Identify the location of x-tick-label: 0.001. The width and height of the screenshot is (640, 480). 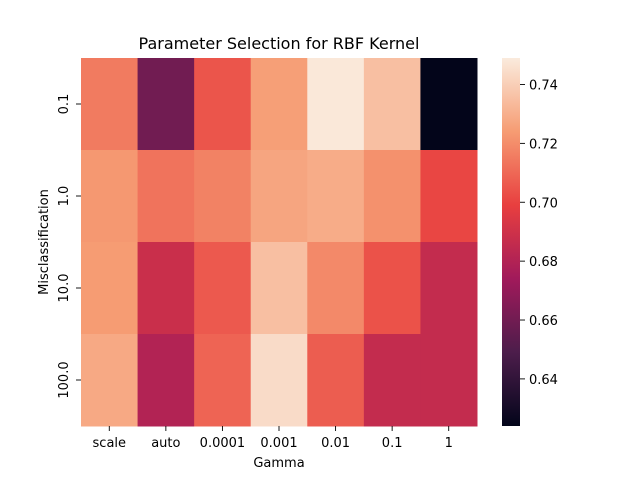
(278, 443).